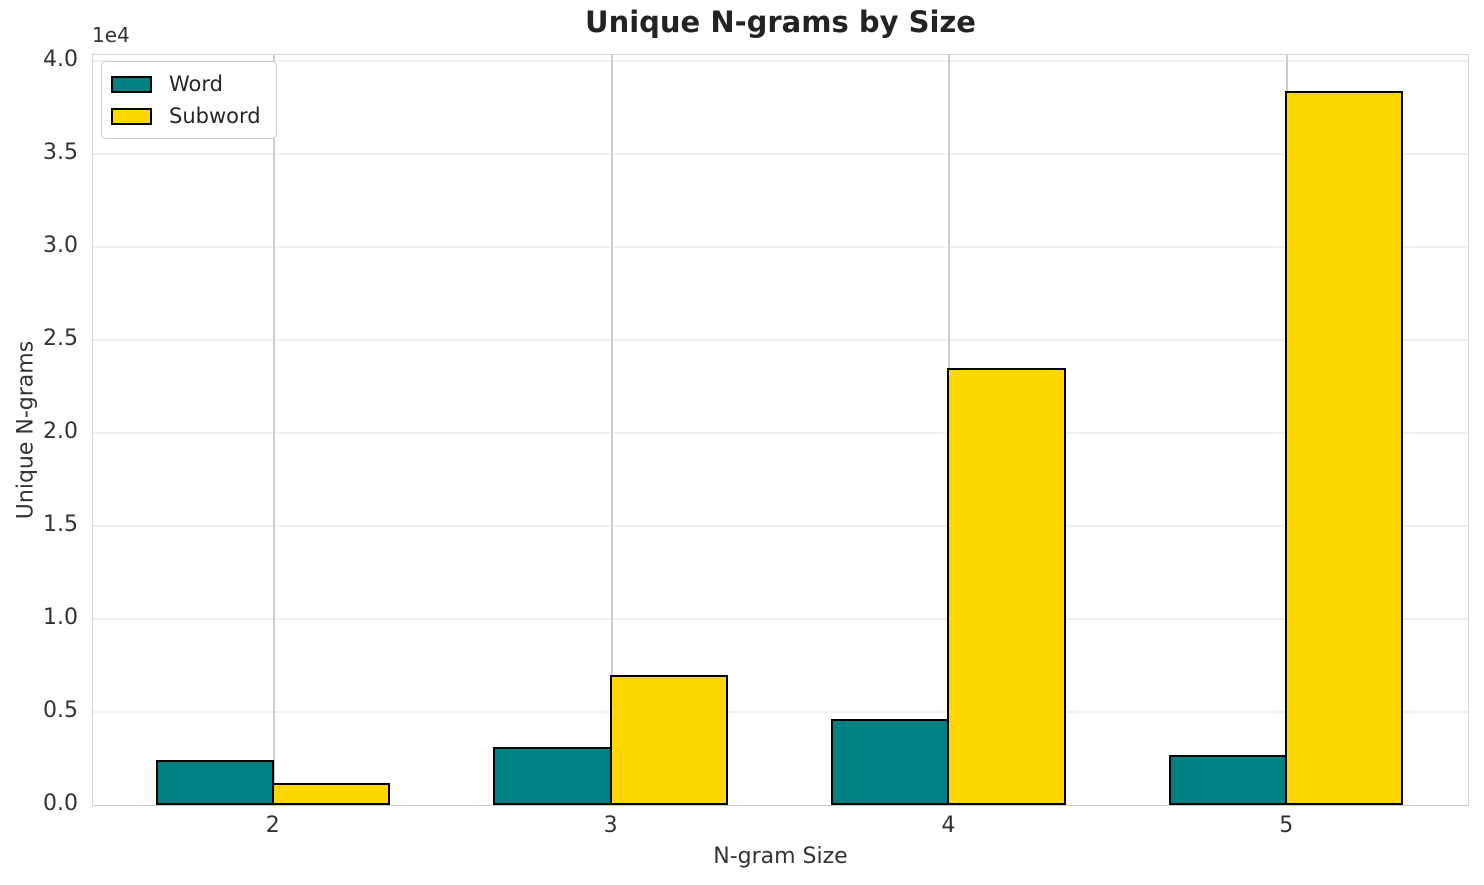 The width and height of the screenshot is (1484, 885). I want to click on y-tick-label: 0.5, so click(60, 710).